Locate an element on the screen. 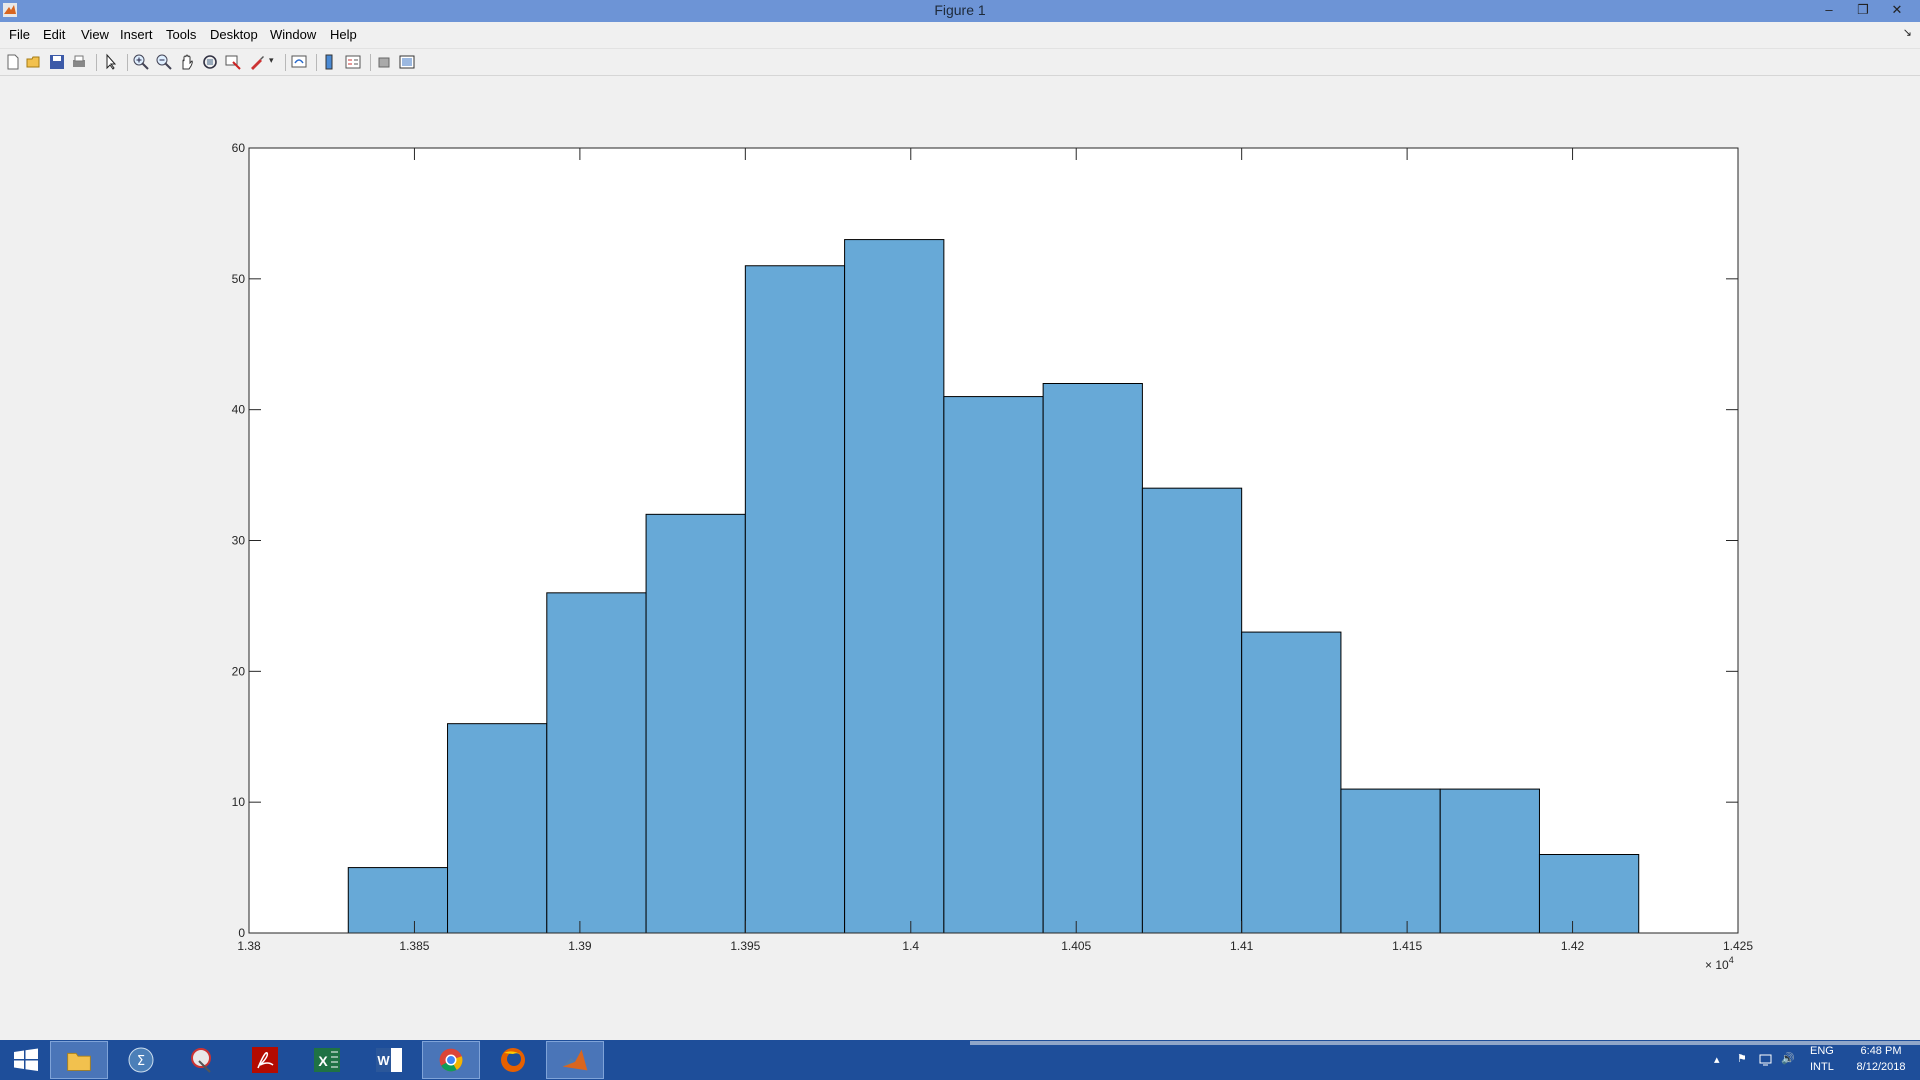  excel-icon: X is located at coordinates (327, 1060).